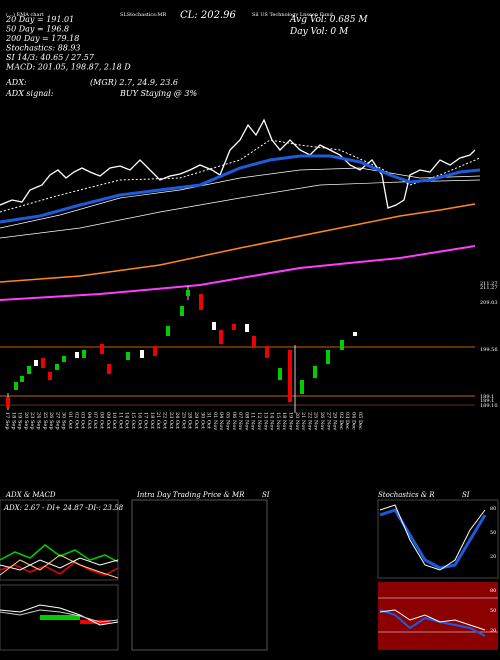 This screenshot has width=500, height=660. What do you see at coordinates (335, 421) in the screenshot?
I see `date-label: 29 Nov` at bounding box center [335, 421].